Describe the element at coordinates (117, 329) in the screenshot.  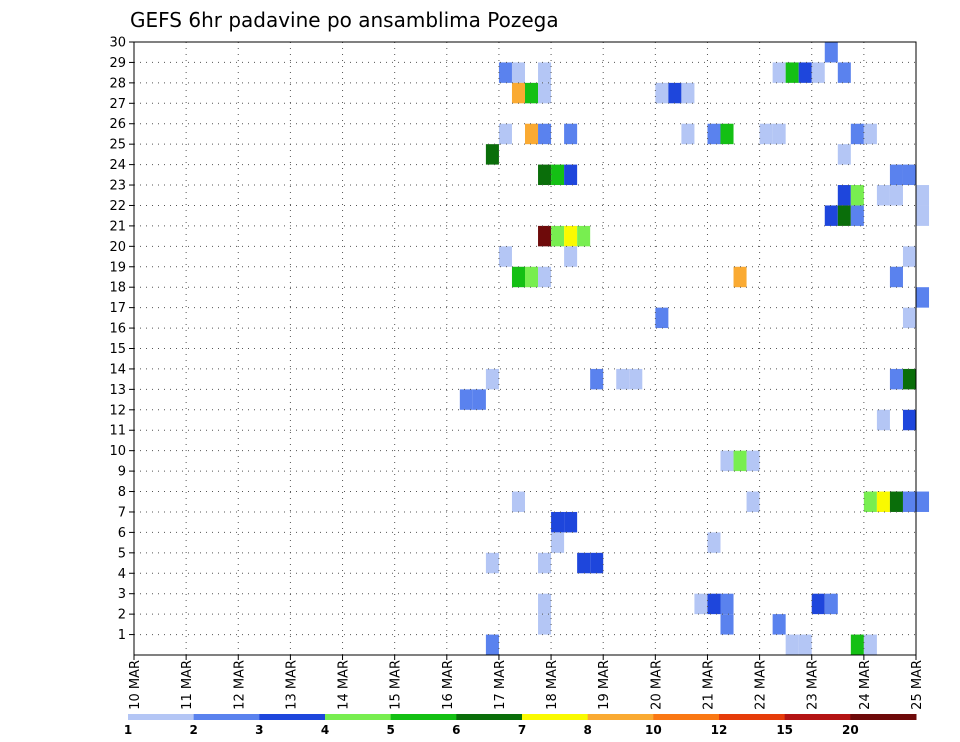
I see `y-tick-label: 16` at that location.